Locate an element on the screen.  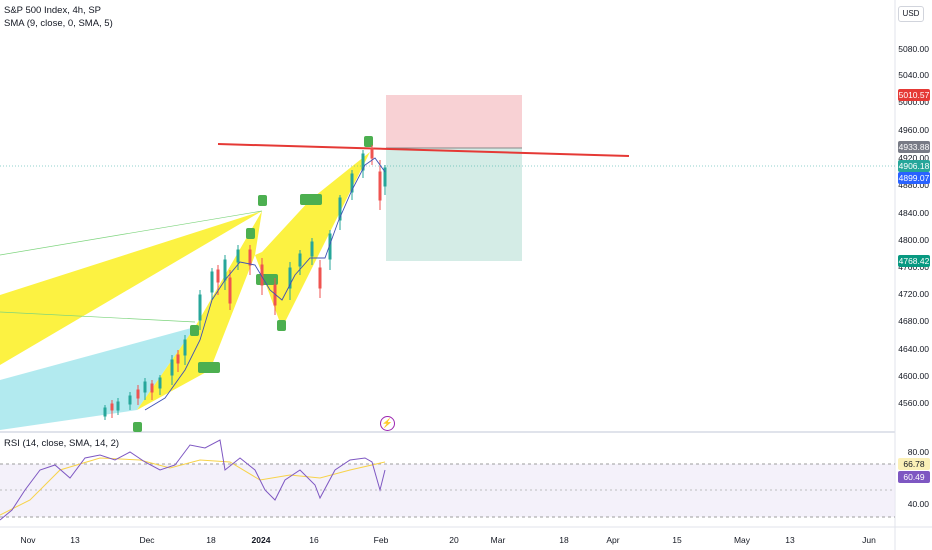
time-tick: May is located at coordinates (742, 540).